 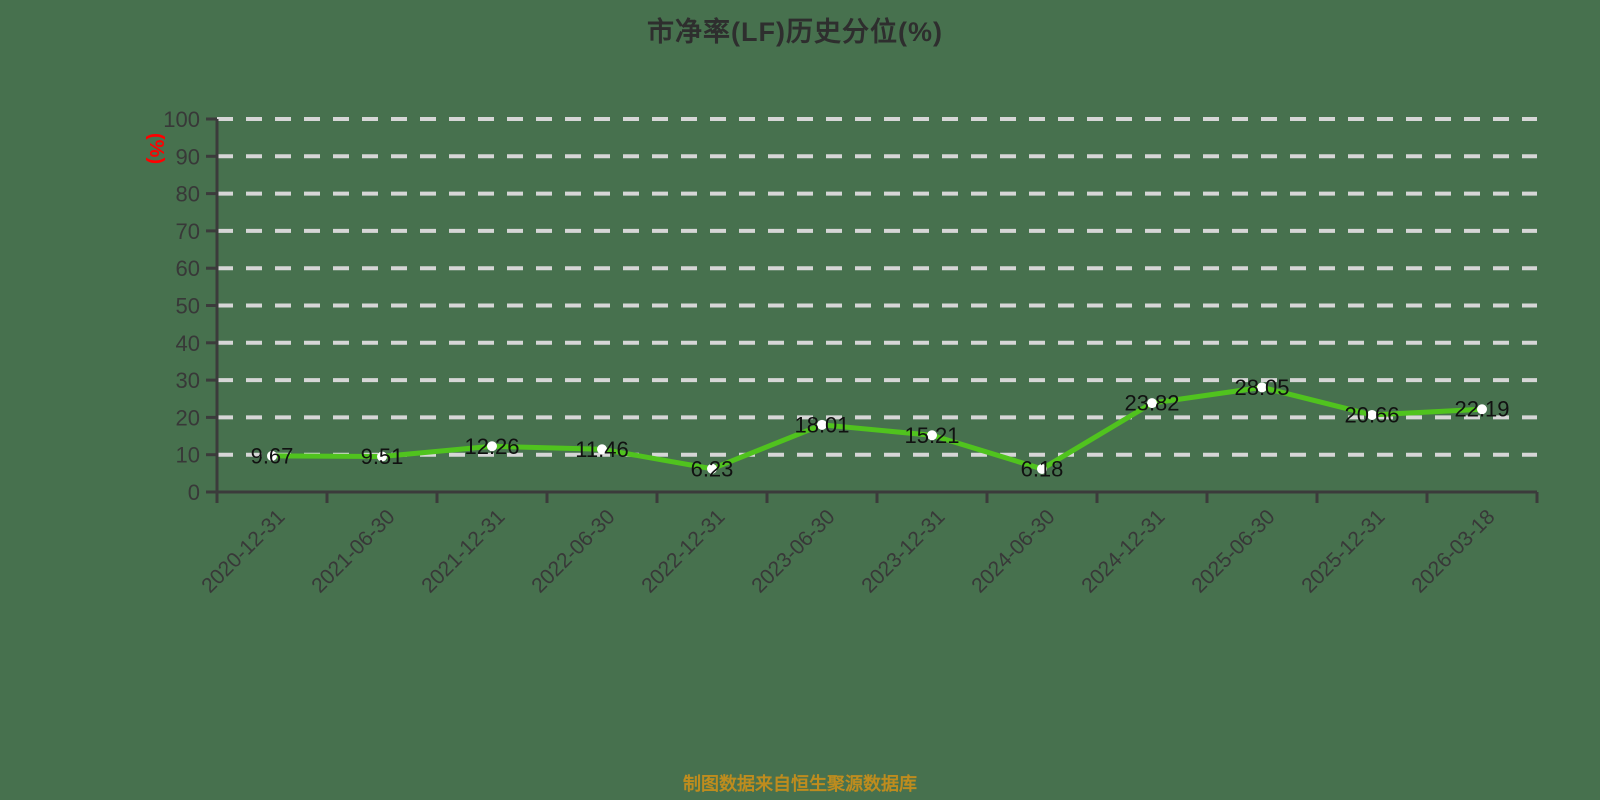 What do you see at coordinates (877, 428) in the screenshot?
I see `series-line` at bounding box center [877, 428].